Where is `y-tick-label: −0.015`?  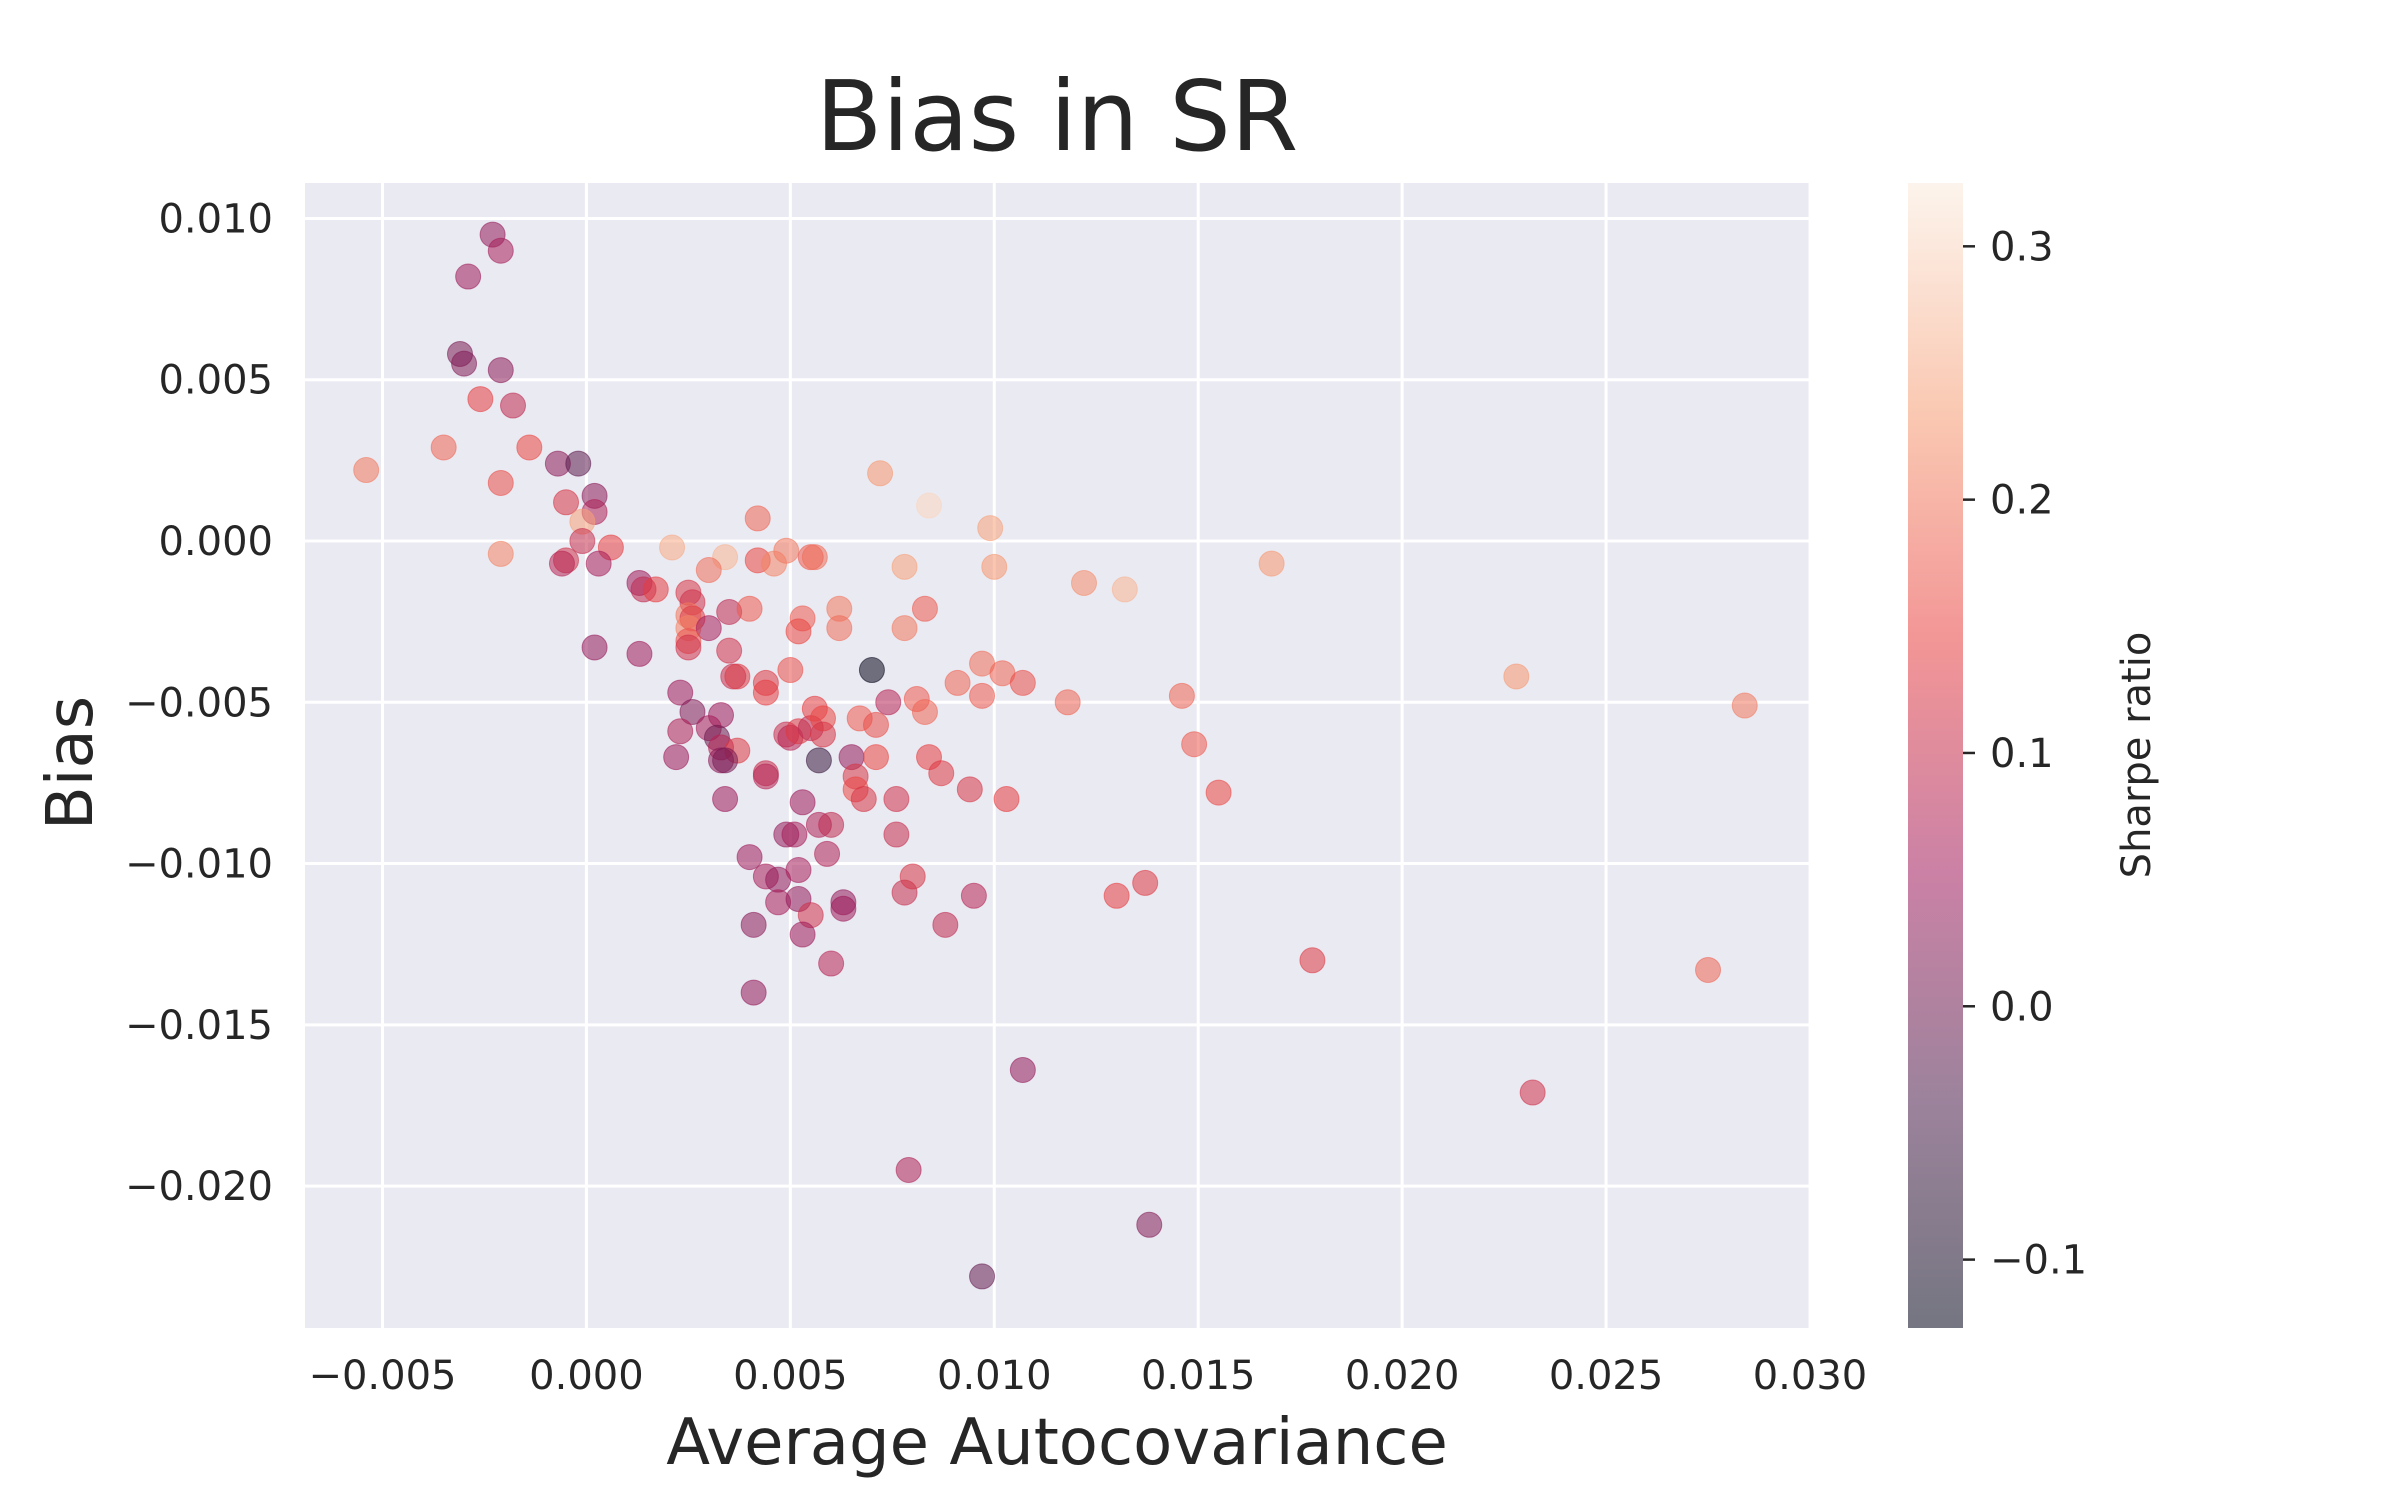
y-tick-label: −0.015 is located at coordinates (199, 1026).